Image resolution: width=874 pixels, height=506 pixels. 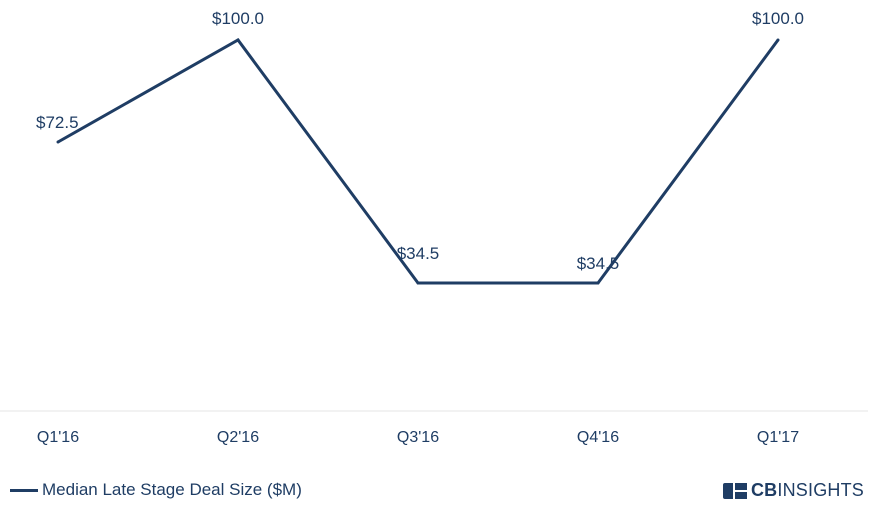 What do you see at coordinates (238, 437) in the screenshot?
I see `x-tick-label: Q2'16` at bounding box center [238, 437].